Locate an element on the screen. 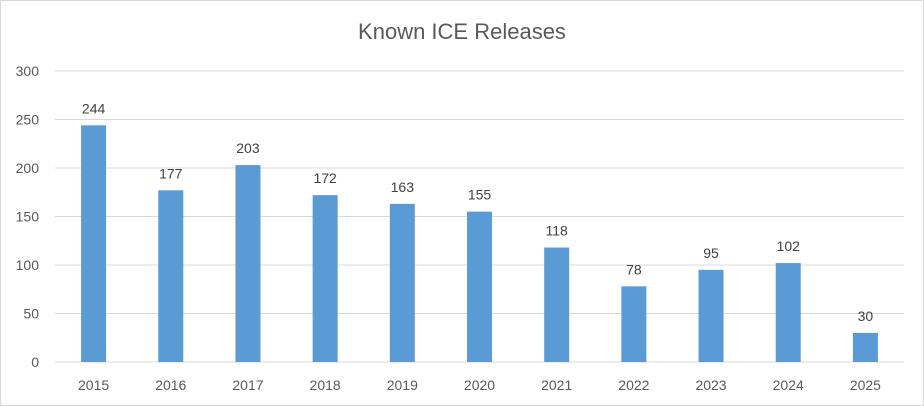 This screenshot has width=924, height=406. y-tick-label: 250 is located at coordinates (28, 120).